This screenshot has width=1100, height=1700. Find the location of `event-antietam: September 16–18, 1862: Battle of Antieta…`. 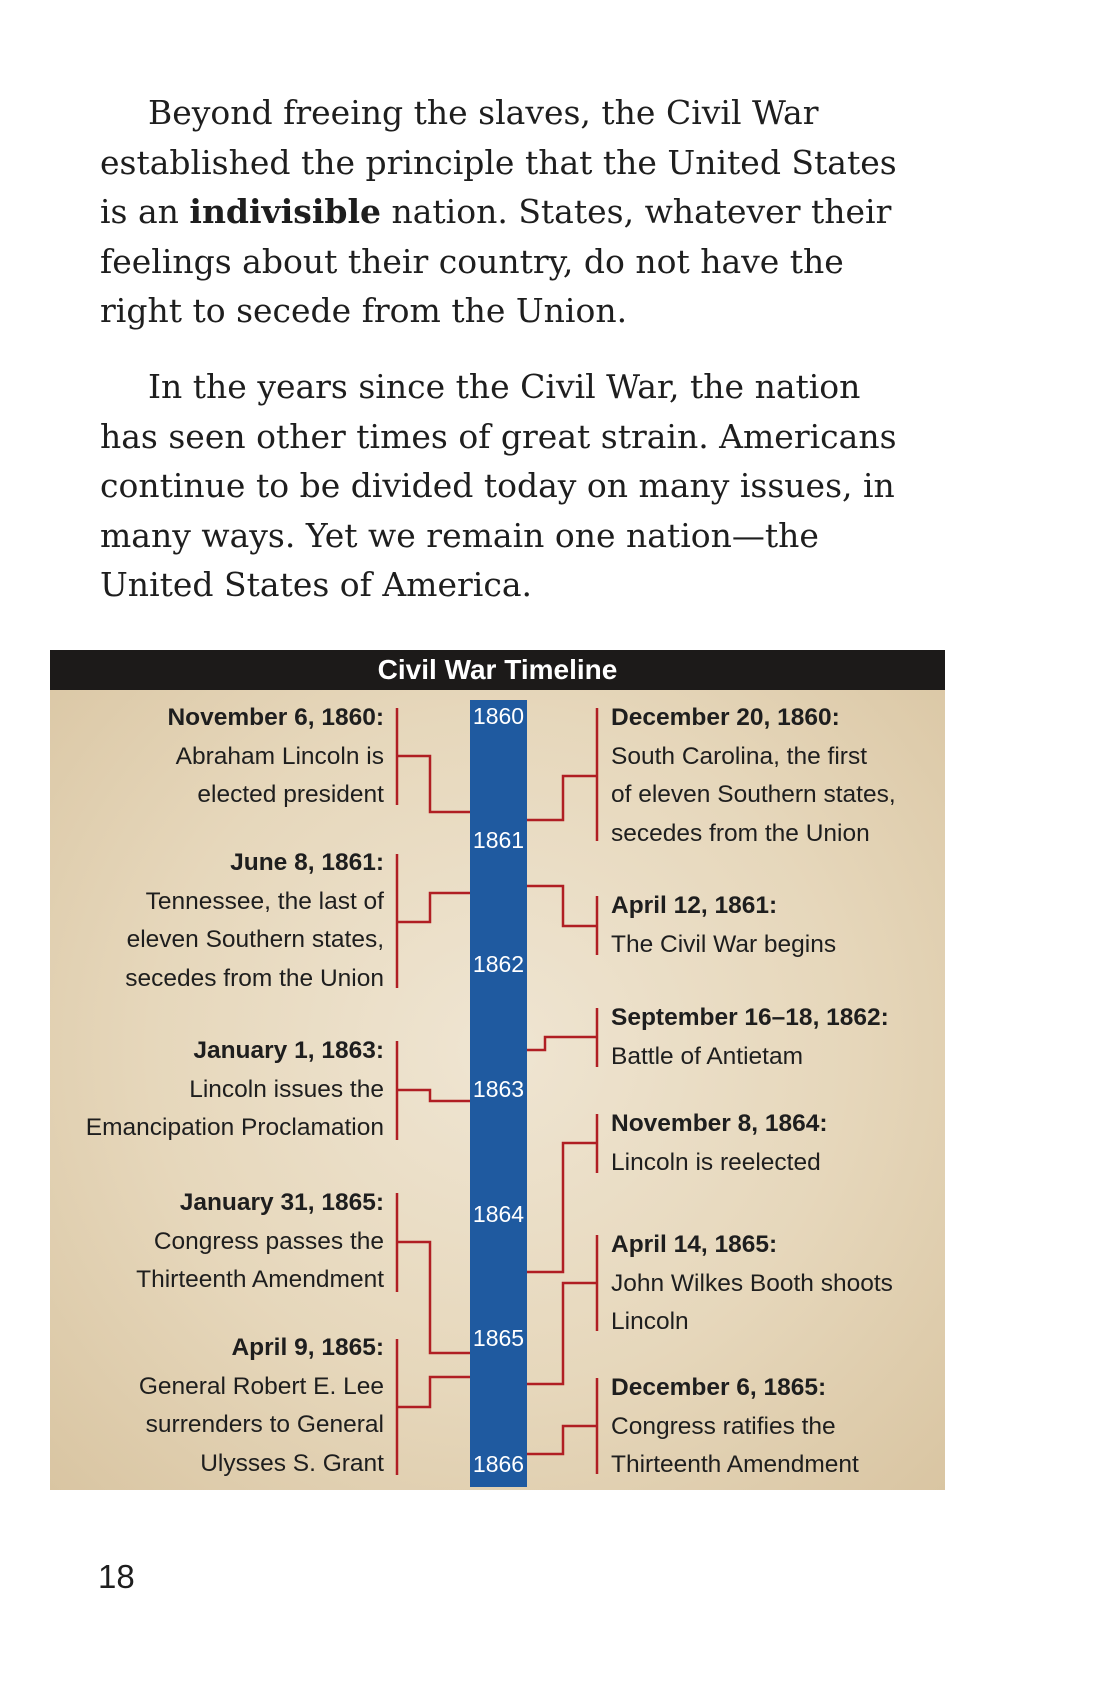

event-antietam: September 16–18, 1862: Battle of Antieta… is located at coordinates (750, 1037).